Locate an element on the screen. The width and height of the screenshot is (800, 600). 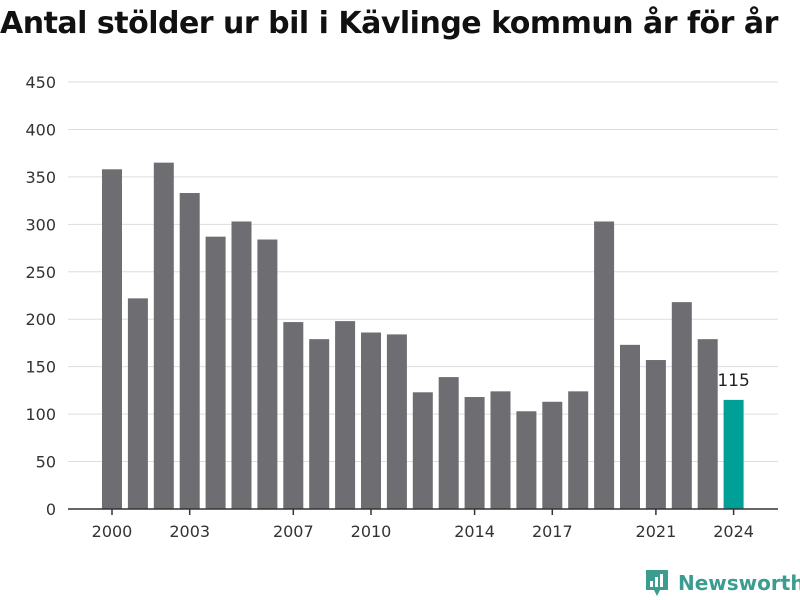
y-tick-label: 450 is located at coordinates (40, 82).